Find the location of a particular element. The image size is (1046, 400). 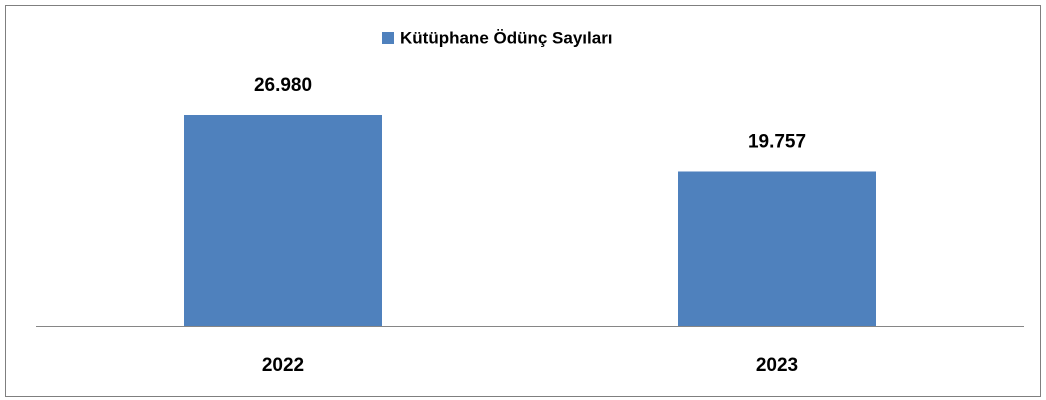

x-tick-label: 2022 is located at coordinates (283, 365).